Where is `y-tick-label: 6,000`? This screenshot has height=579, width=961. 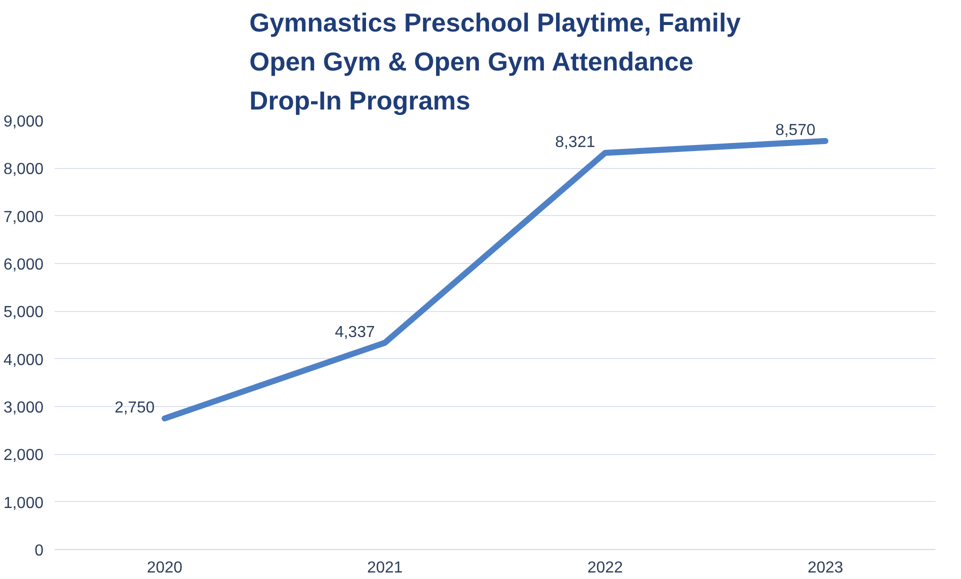
y-tick-label: 6,000 is located at coordinates (23, 265).